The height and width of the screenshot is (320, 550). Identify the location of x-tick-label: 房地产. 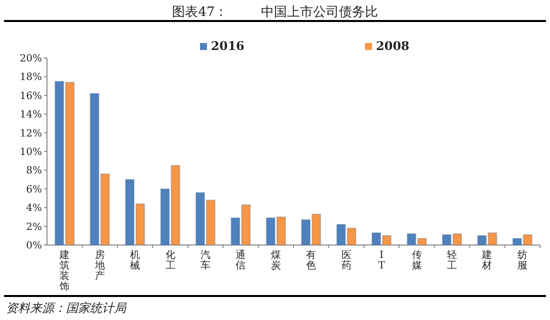
(99, 265).